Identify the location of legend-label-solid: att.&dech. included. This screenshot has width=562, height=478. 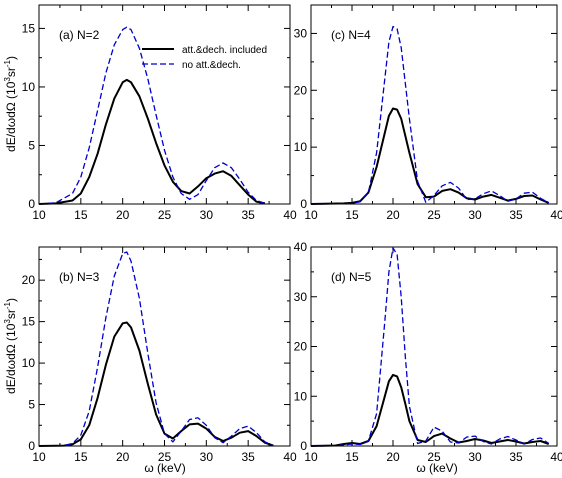
(224, 50).